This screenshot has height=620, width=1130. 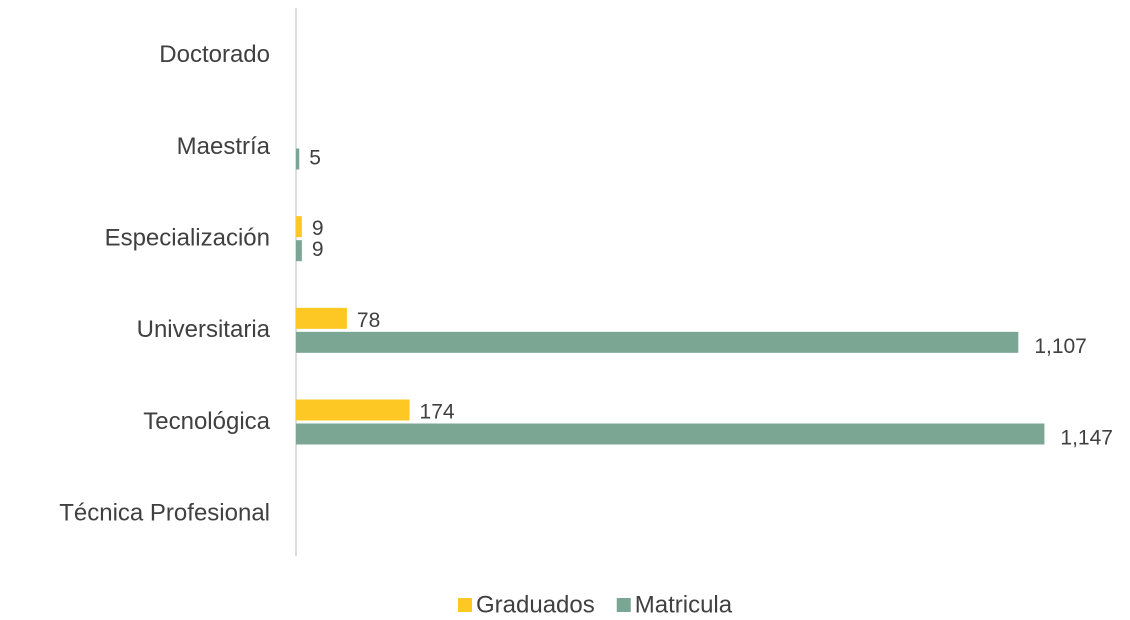 What do you see at coordinates (1086, 438) in the screenshot?
I see `data-label: 1,147` at bounding box center [1086, 438].